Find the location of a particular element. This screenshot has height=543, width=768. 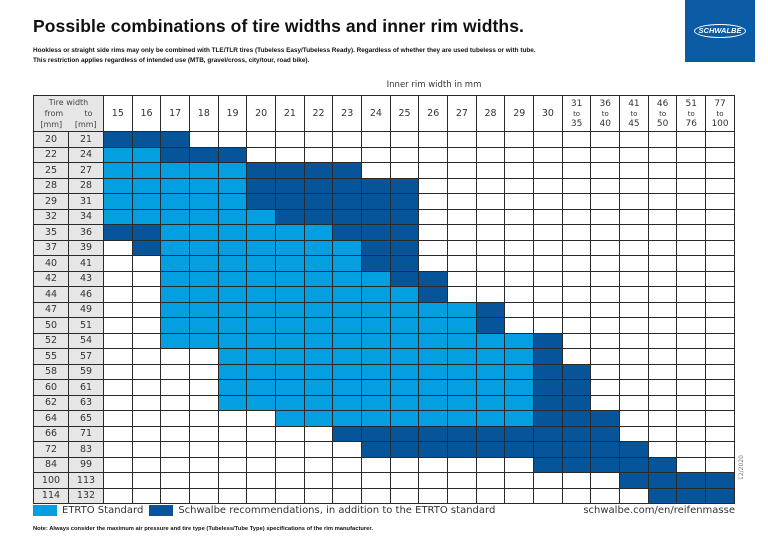

table-row: 55 57 is located at coordinates (384, 356).